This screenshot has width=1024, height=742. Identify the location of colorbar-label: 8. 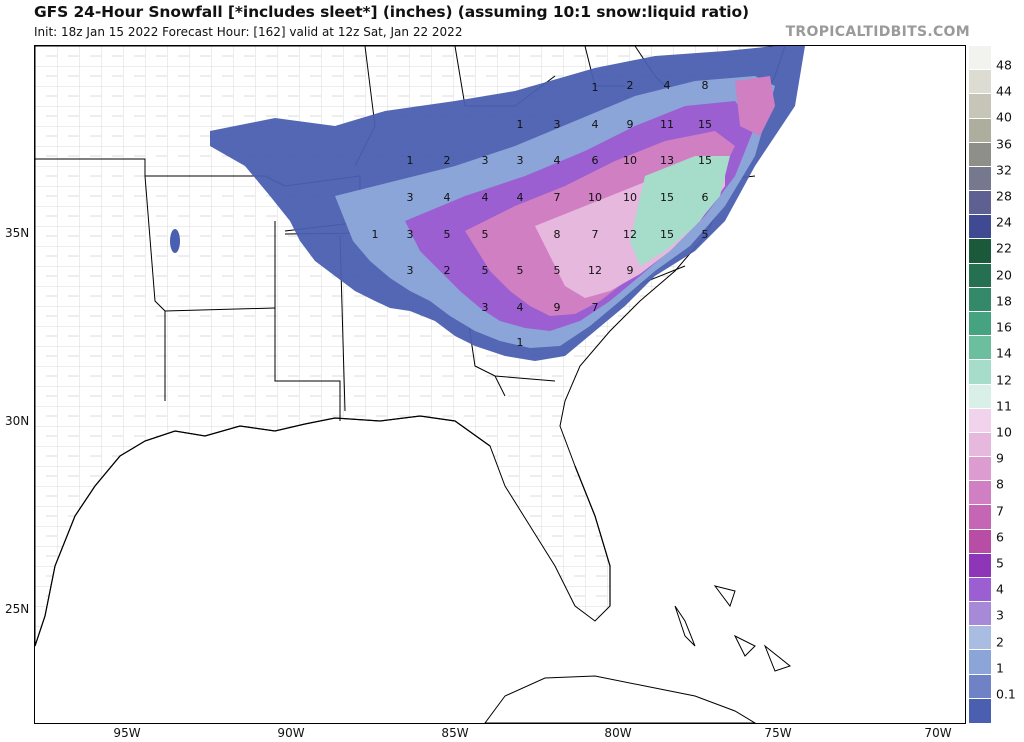
(1000, 484).